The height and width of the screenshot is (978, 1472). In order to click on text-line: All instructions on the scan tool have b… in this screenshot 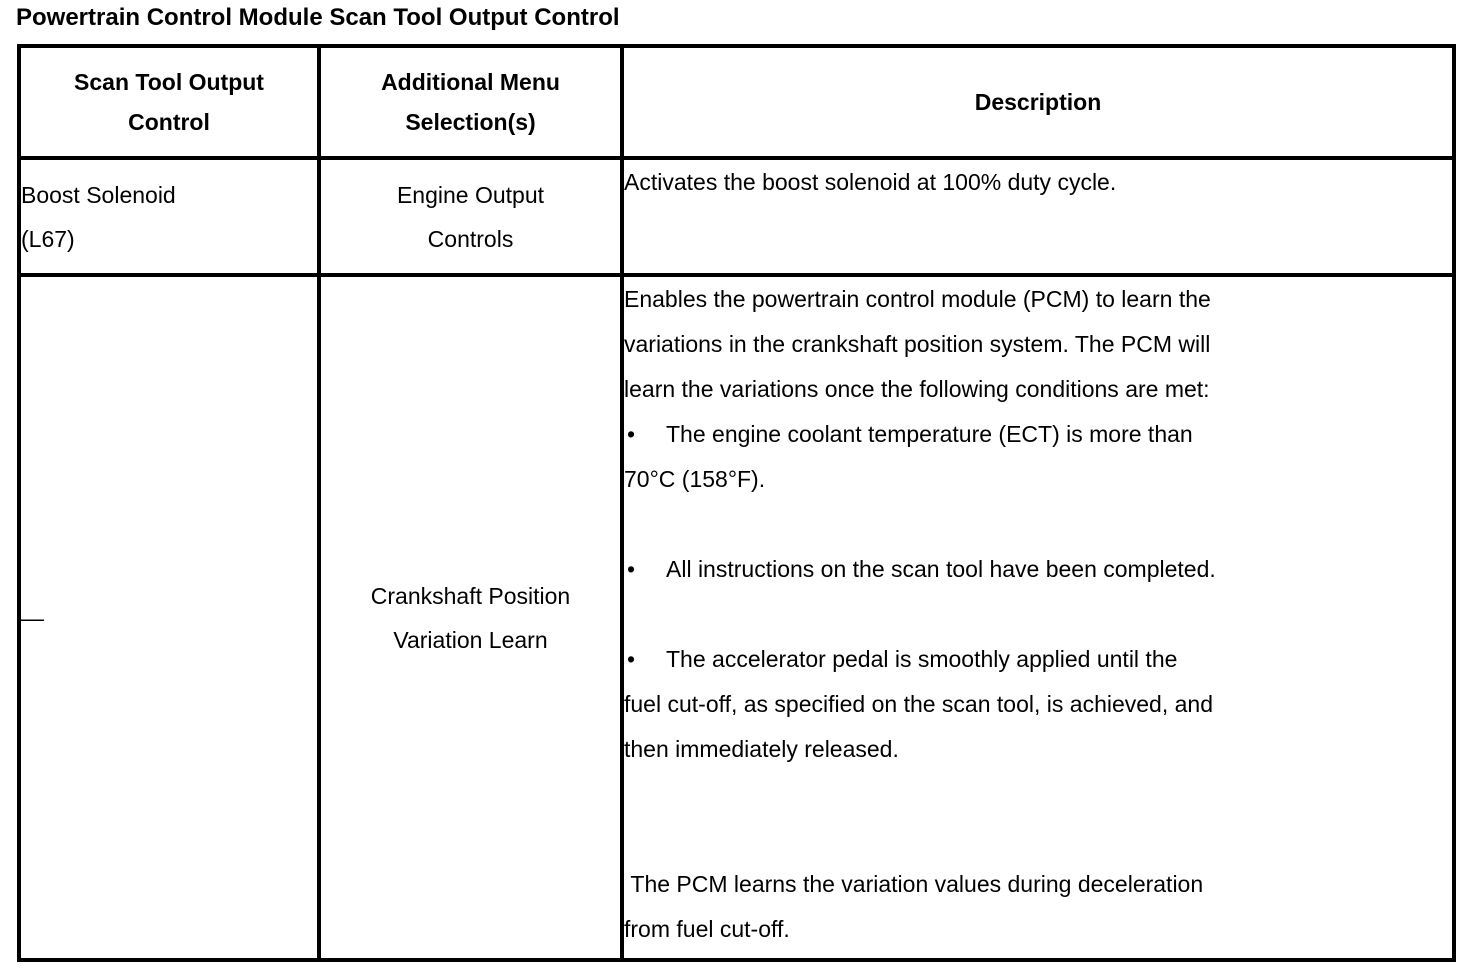, I will do `click(941, 569)`.